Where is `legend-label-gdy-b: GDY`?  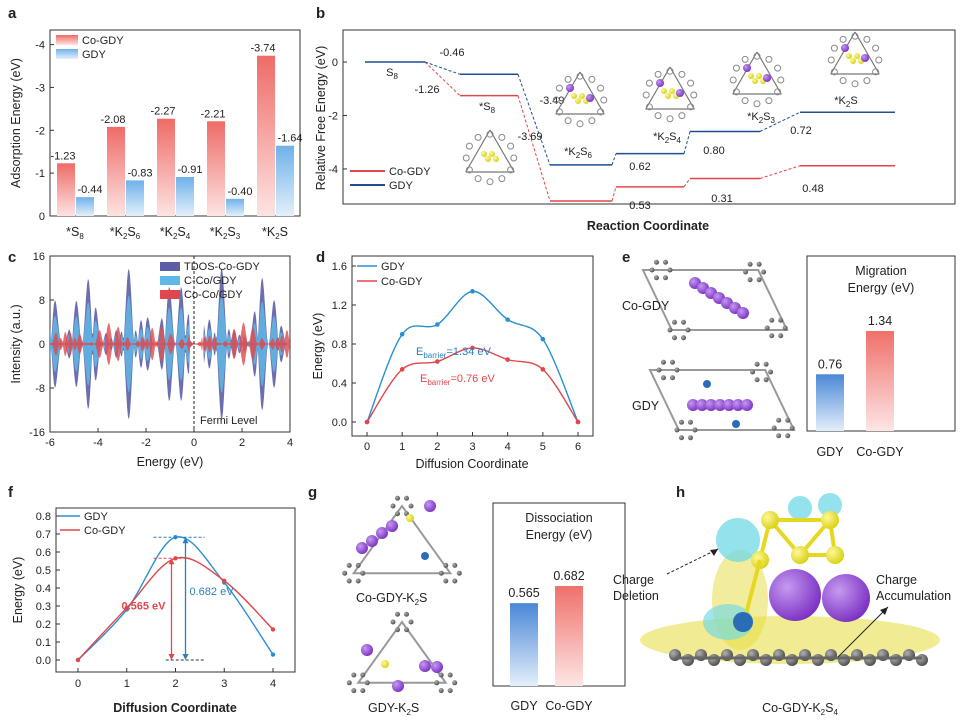
legend-label-gdy-b: GDY is located at coordinates (401, 186).